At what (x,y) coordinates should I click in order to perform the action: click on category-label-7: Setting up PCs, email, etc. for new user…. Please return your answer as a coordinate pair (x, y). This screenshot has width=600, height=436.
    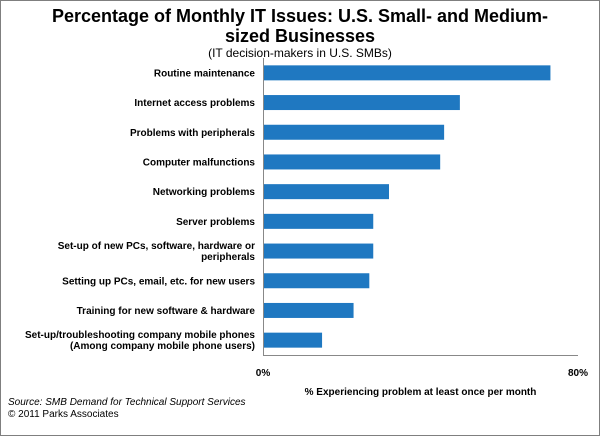
    Looking at the image, I should click on (158, 281).